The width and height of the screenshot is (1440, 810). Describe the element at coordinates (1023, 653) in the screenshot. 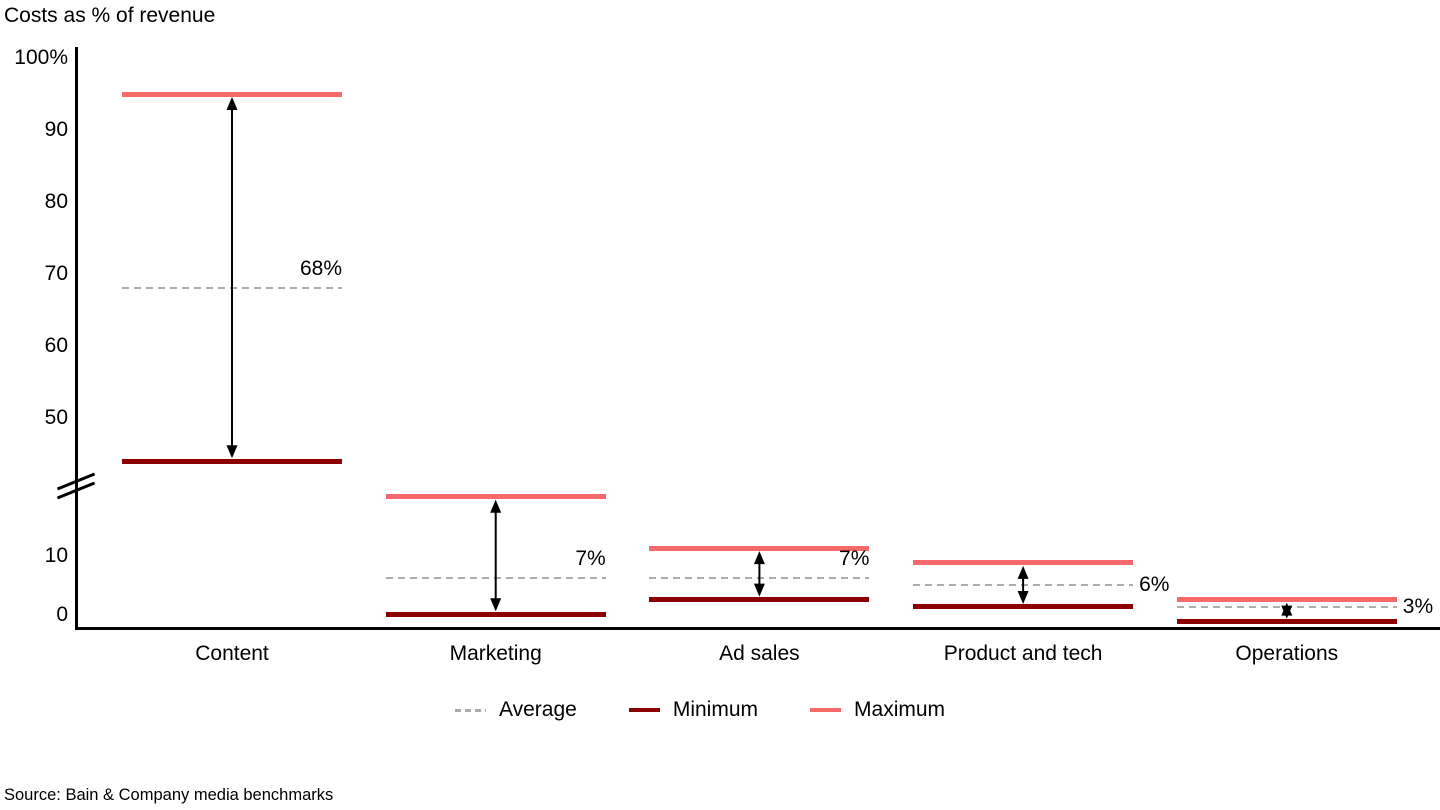

I see `category-label: Product and tech` at that location.